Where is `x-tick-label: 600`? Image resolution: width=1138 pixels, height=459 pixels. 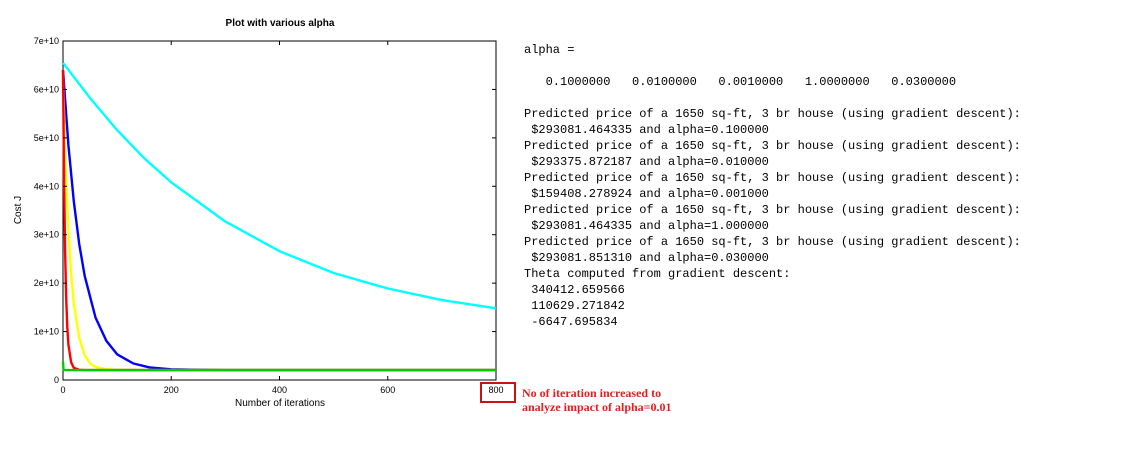 x-tick-label: 600 is located at coordinates (387, 390).